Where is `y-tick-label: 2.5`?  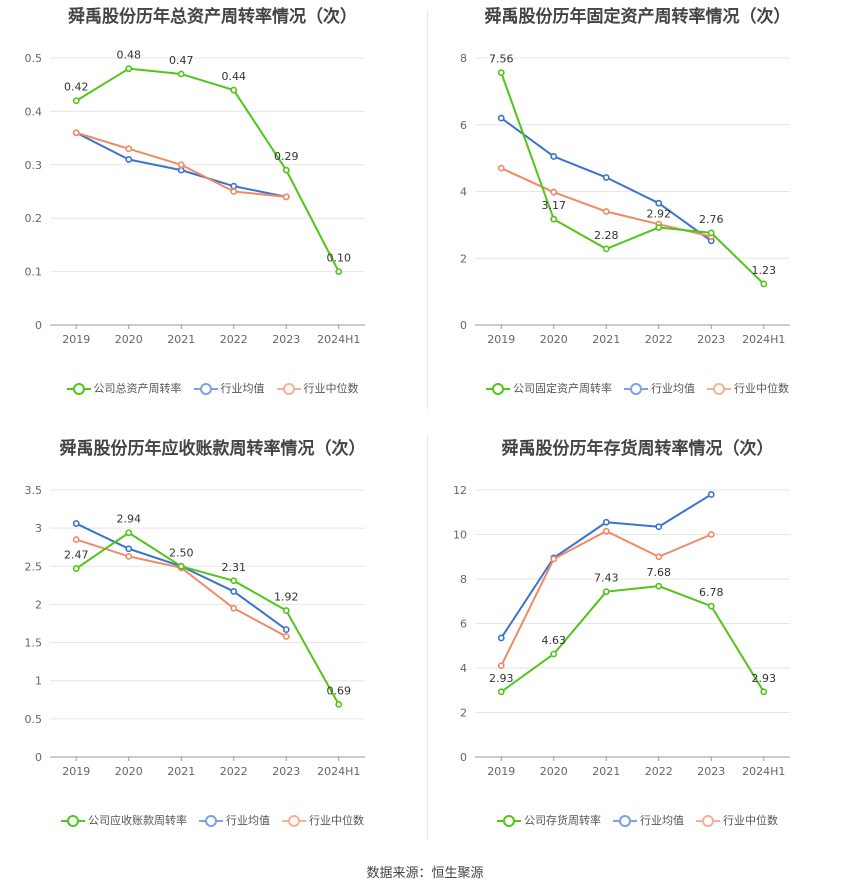 y-tick-label: 2.5 is located at coordinates (34, 566).